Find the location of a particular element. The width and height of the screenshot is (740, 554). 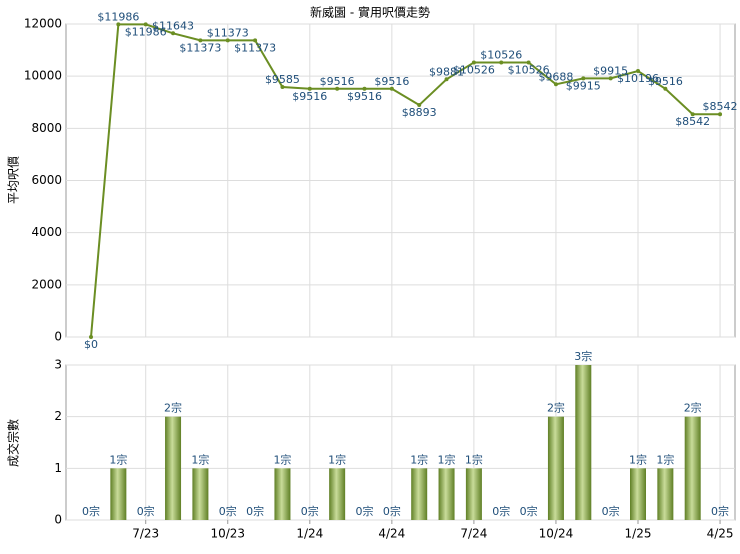

x-tick-label: 7/23 is located at coordinates (145, 534).